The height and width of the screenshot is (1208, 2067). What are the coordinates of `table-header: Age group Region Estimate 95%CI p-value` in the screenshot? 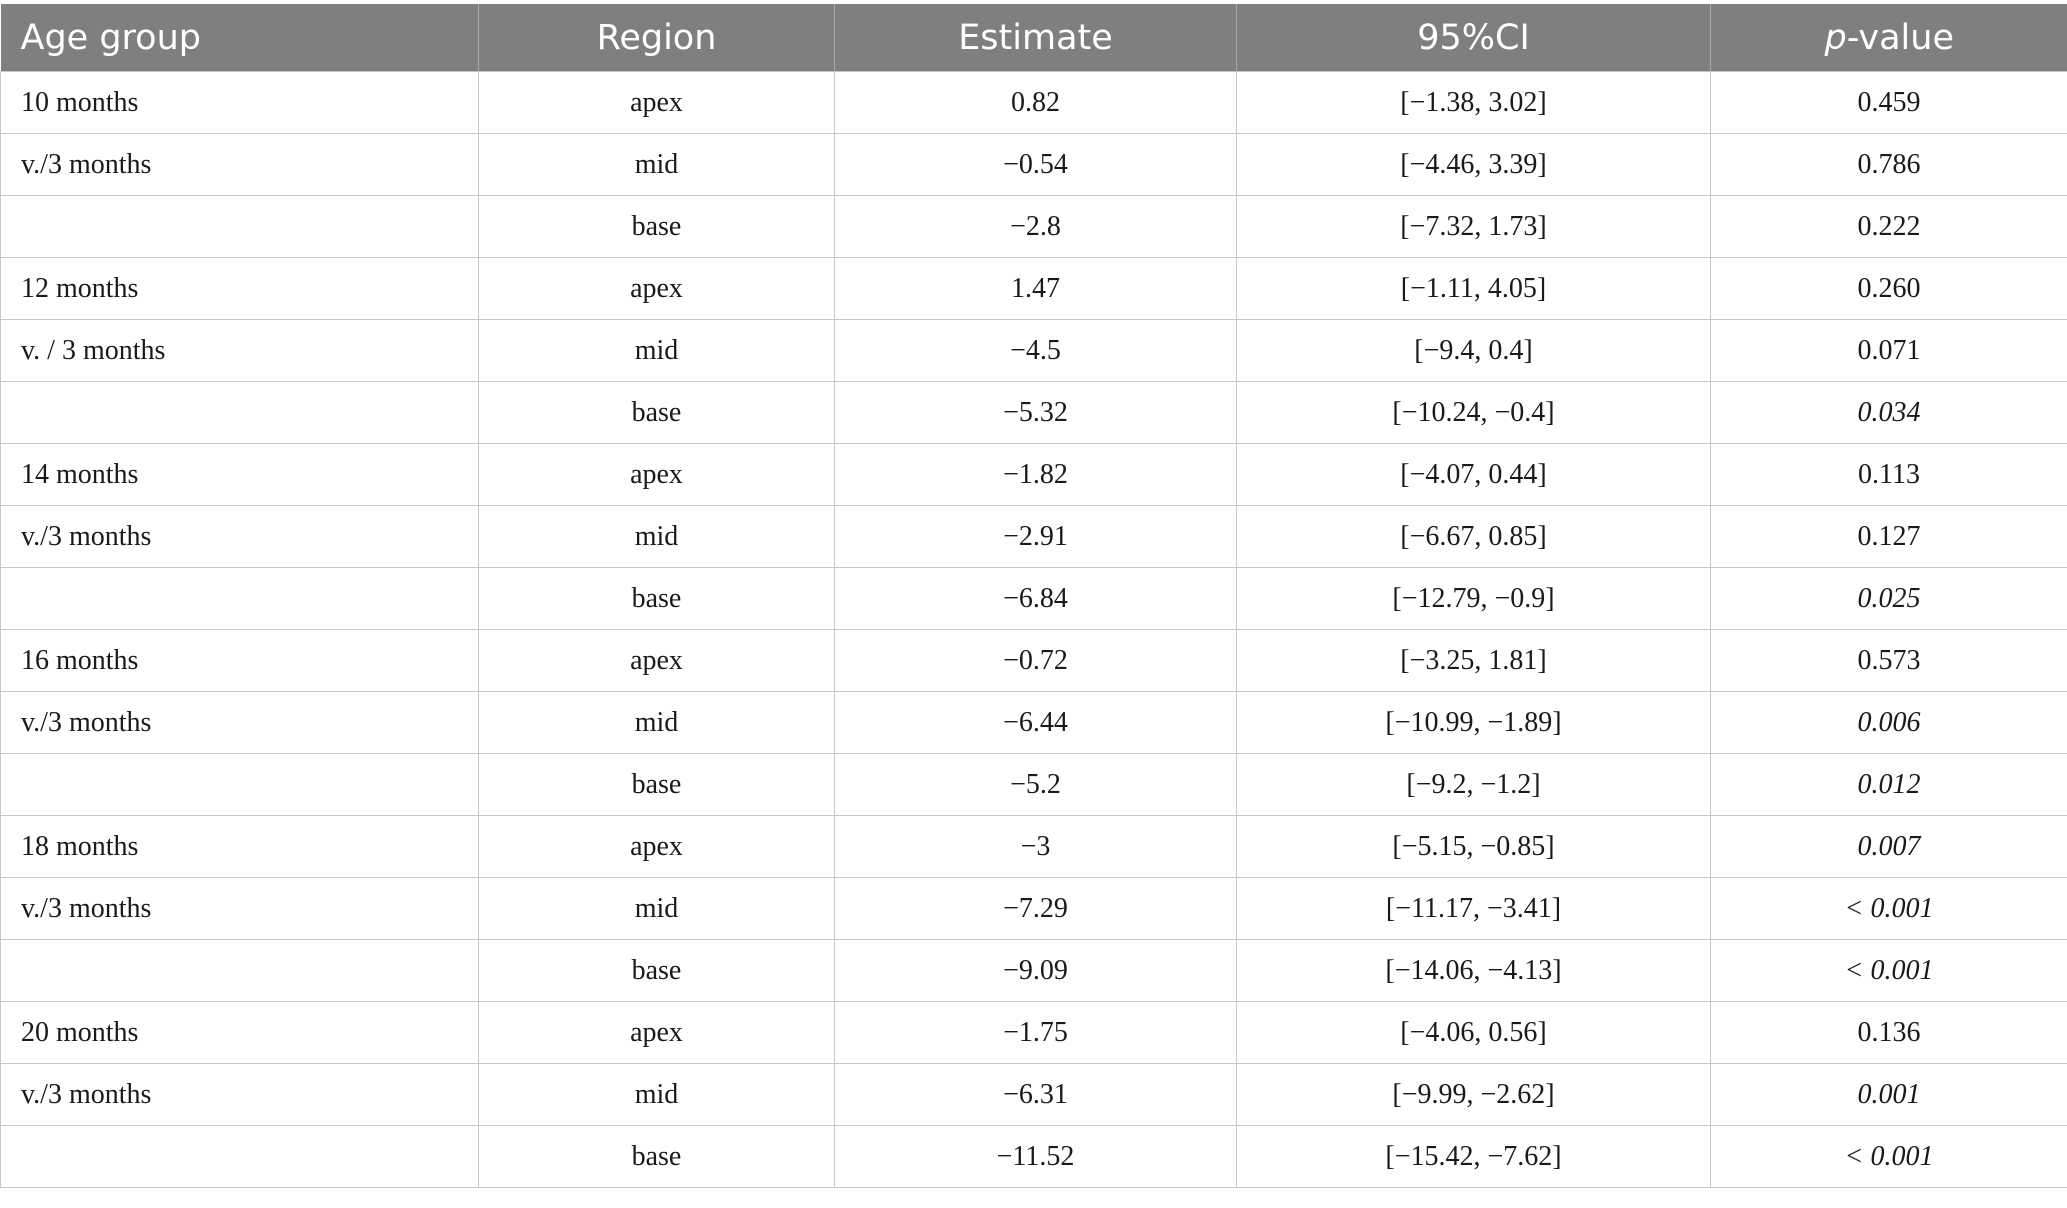 It's located at (1033, 38).